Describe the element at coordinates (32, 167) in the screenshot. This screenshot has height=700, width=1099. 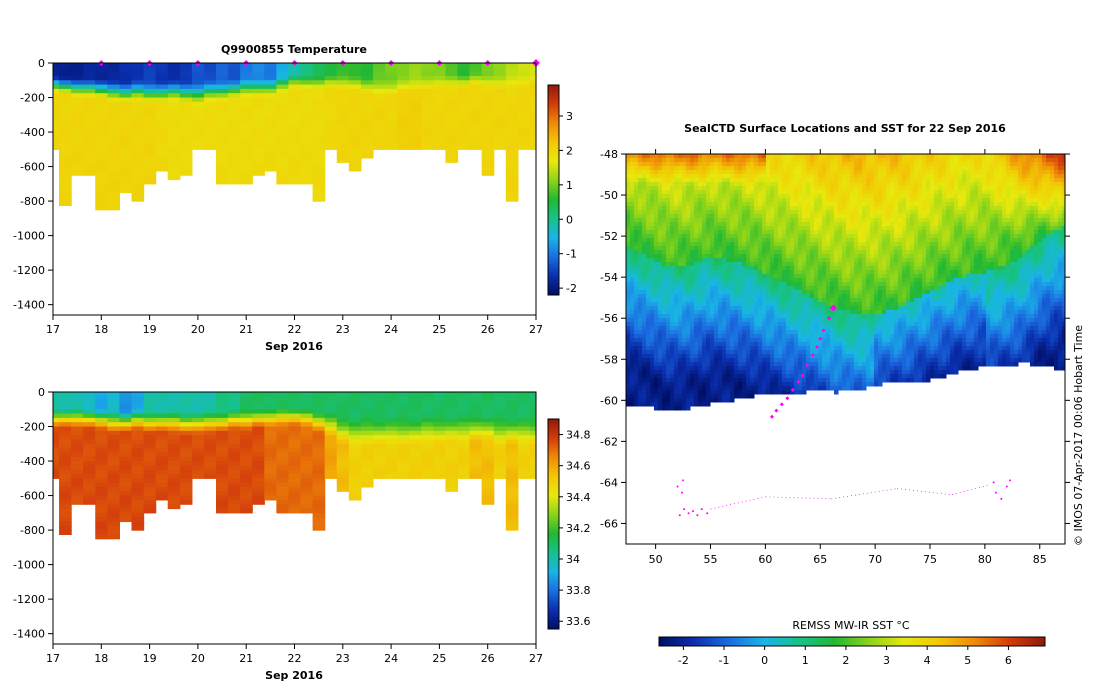
I see `y-tick-label: -600` at that location.